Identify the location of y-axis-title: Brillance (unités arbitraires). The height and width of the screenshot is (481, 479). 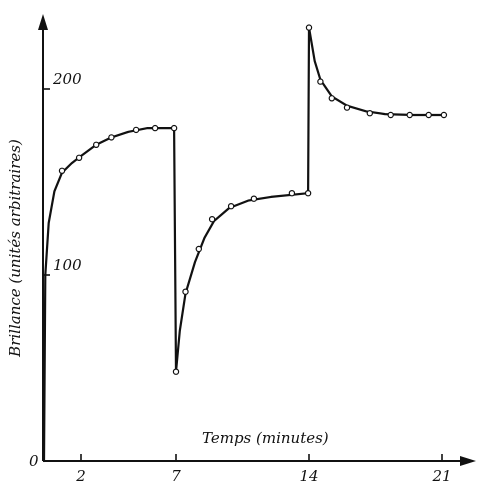
(15, 248).